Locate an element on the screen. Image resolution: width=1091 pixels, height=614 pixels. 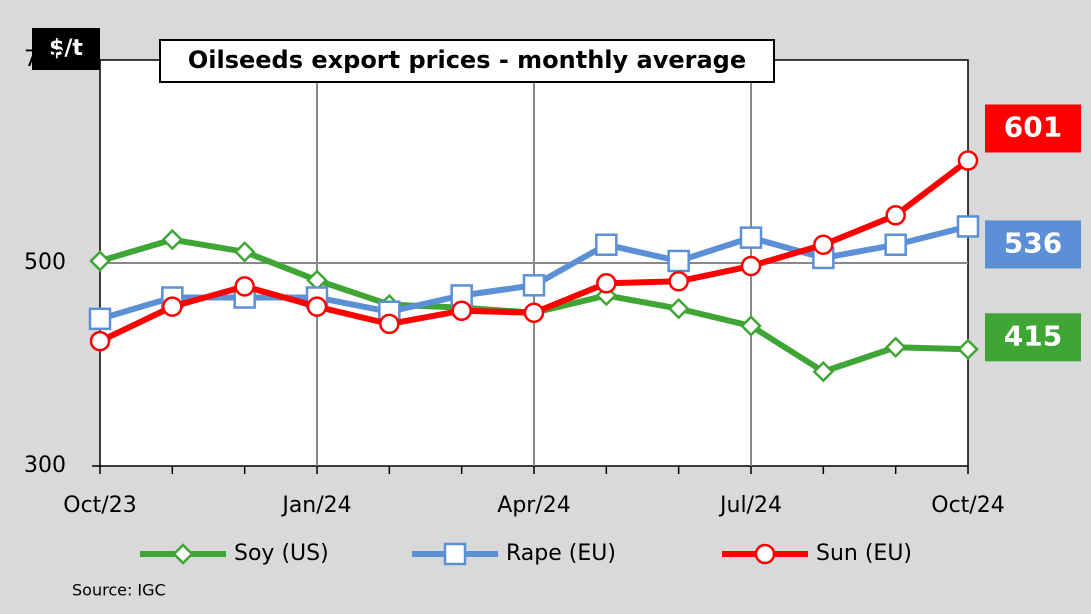
y-tick-label: 700 is located at coordinates (45, 59).